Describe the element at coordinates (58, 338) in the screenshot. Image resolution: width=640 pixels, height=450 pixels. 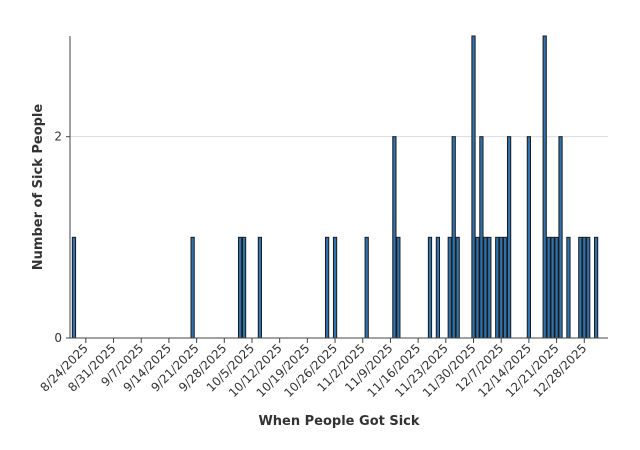
I see `y-tick-label: 0` at that location.